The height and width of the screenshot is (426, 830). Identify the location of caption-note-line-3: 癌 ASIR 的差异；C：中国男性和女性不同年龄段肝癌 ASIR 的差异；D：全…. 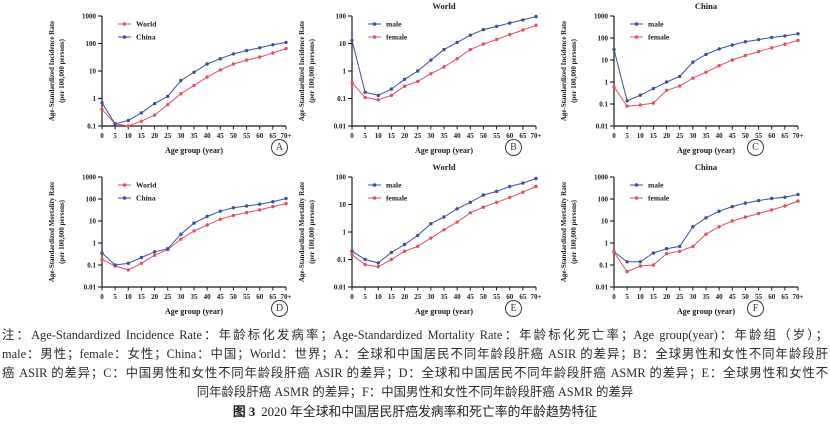
(415, 373).